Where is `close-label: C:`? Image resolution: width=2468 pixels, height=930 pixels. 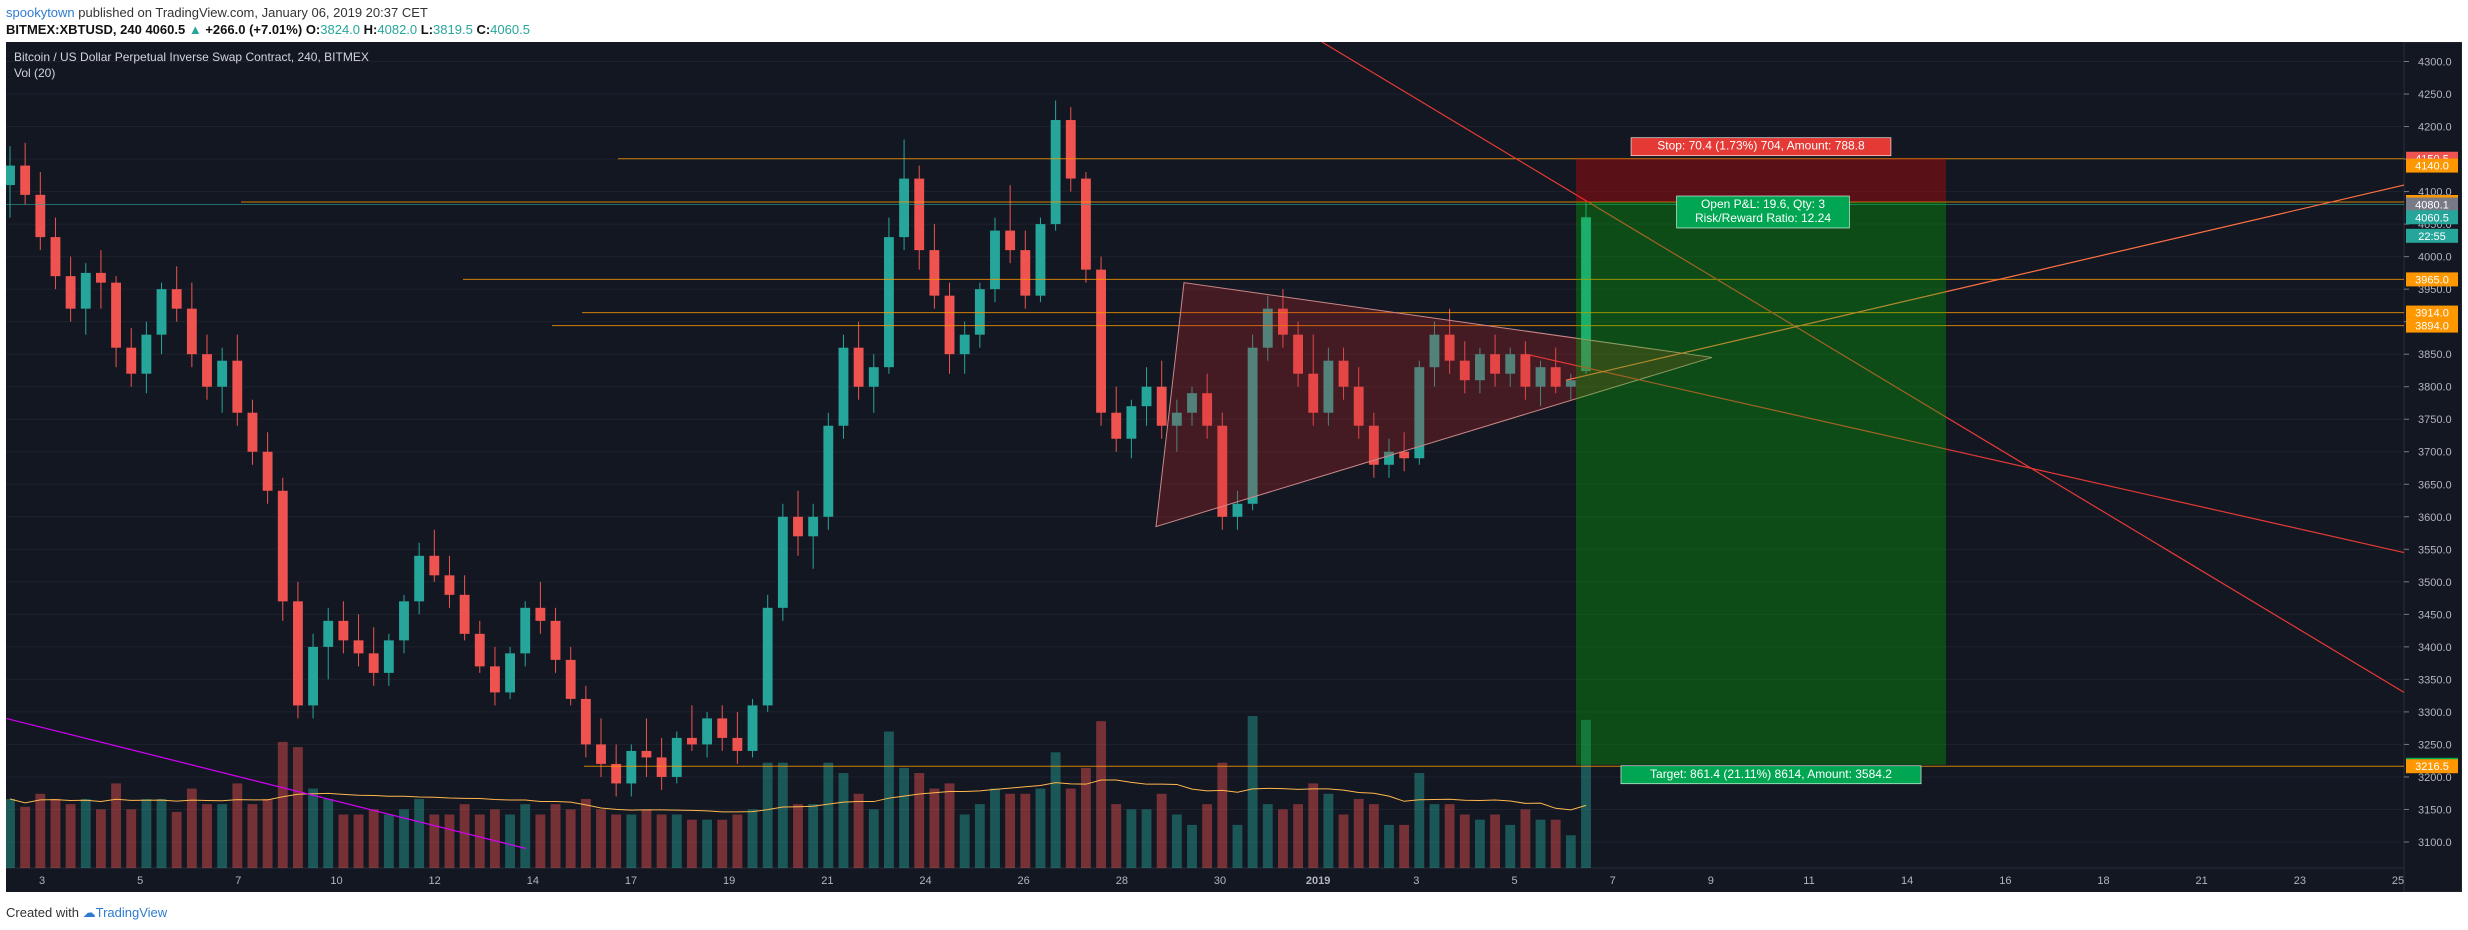
close-label: C: is located at coordinates (483, 29).